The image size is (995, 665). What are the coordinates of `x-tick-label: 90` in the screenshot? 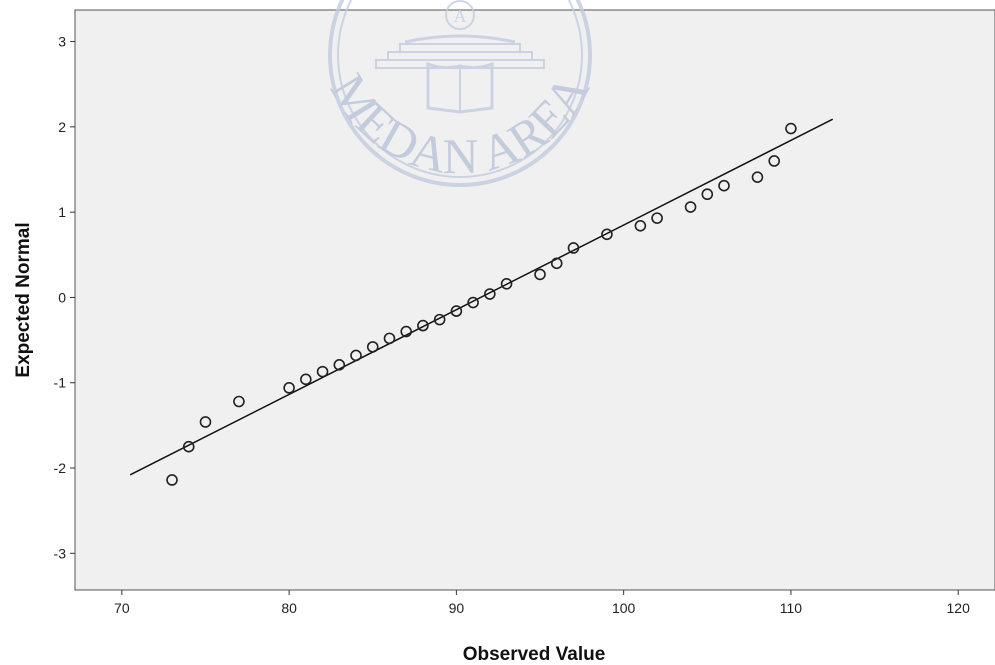 It's located at (457, 608).